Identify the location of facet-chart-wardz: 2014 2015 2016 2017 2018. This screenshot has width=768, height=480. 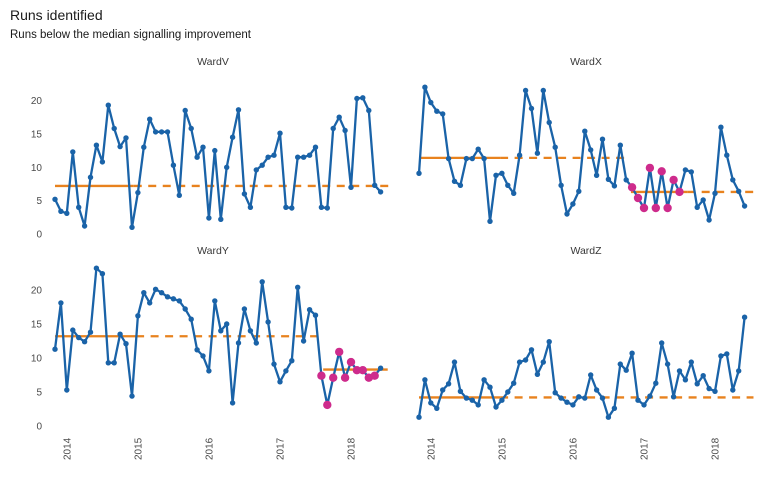
(585, 387).